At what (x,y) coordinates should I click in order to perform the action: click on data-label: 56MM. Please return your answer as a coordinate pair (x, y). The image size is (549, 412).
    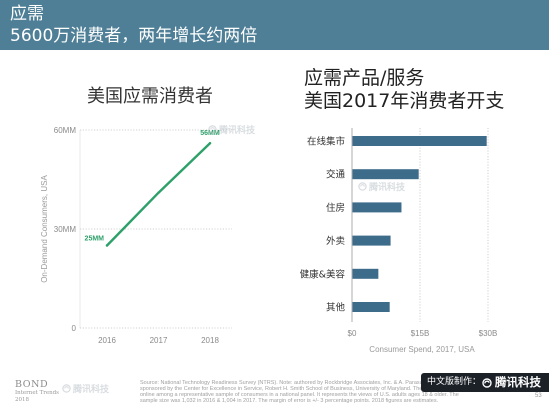
    Looking at the image, I should click on (210, 133).